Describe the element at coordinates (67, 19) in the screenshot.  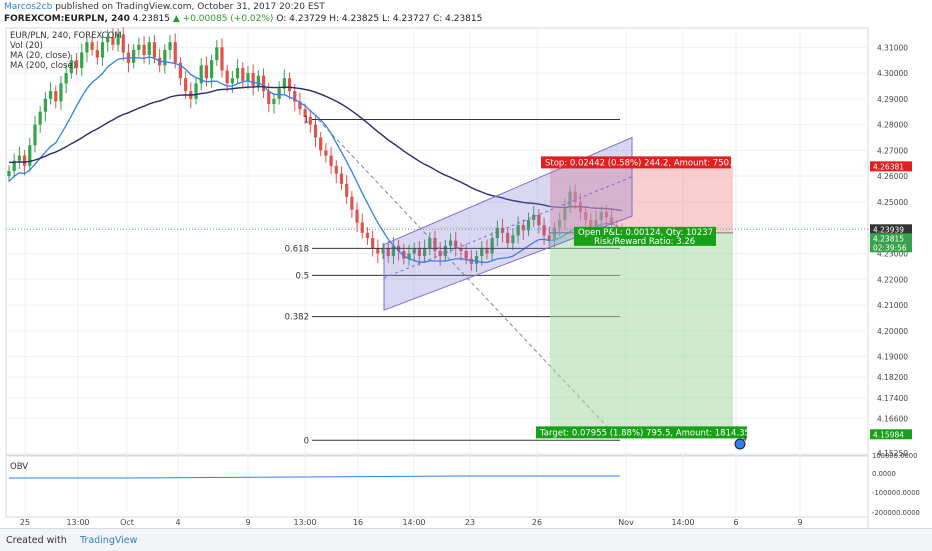
I see `symbol-name: FOREXCOM:EURPLN, 240` at that location.